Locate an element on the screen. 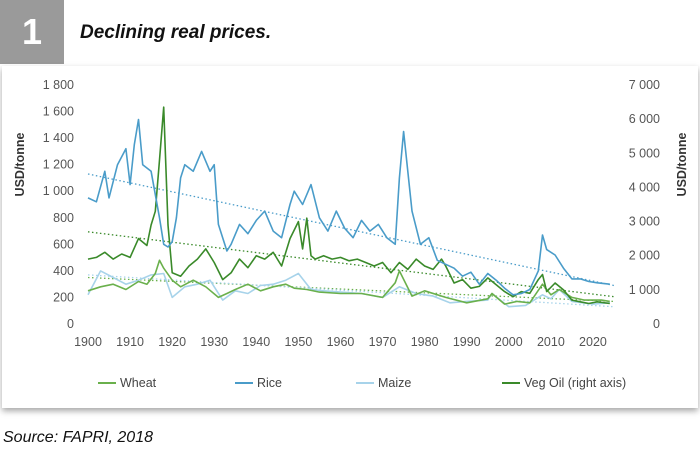 The height and width of the screenshot is (453, 700). y-tick-label: 800 is located at coordinates (63, 218).